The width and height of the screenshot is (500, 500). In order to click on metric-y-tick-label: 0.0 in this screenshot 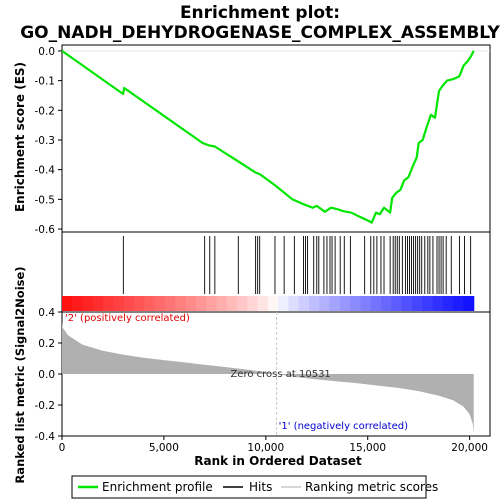, I will do `click(46, 375)`.